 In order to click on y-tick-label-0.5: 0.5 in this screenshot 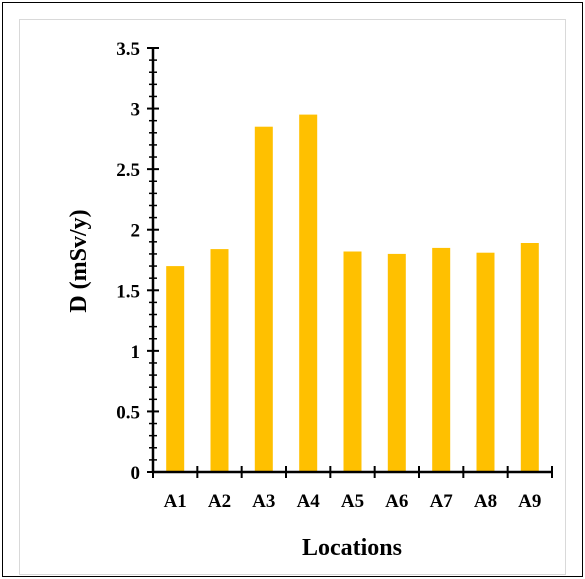, I will do `click(128, 412)`.